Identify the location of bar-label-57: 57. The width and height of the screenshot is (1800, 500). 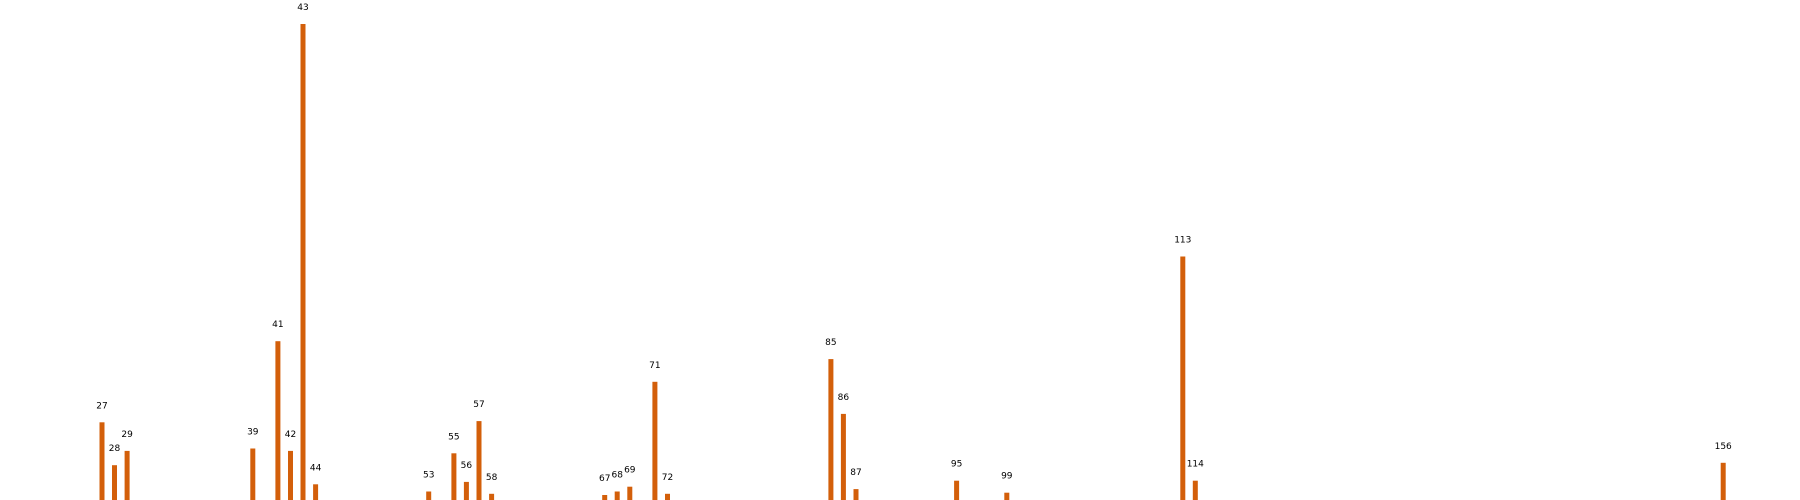
(478, 405).